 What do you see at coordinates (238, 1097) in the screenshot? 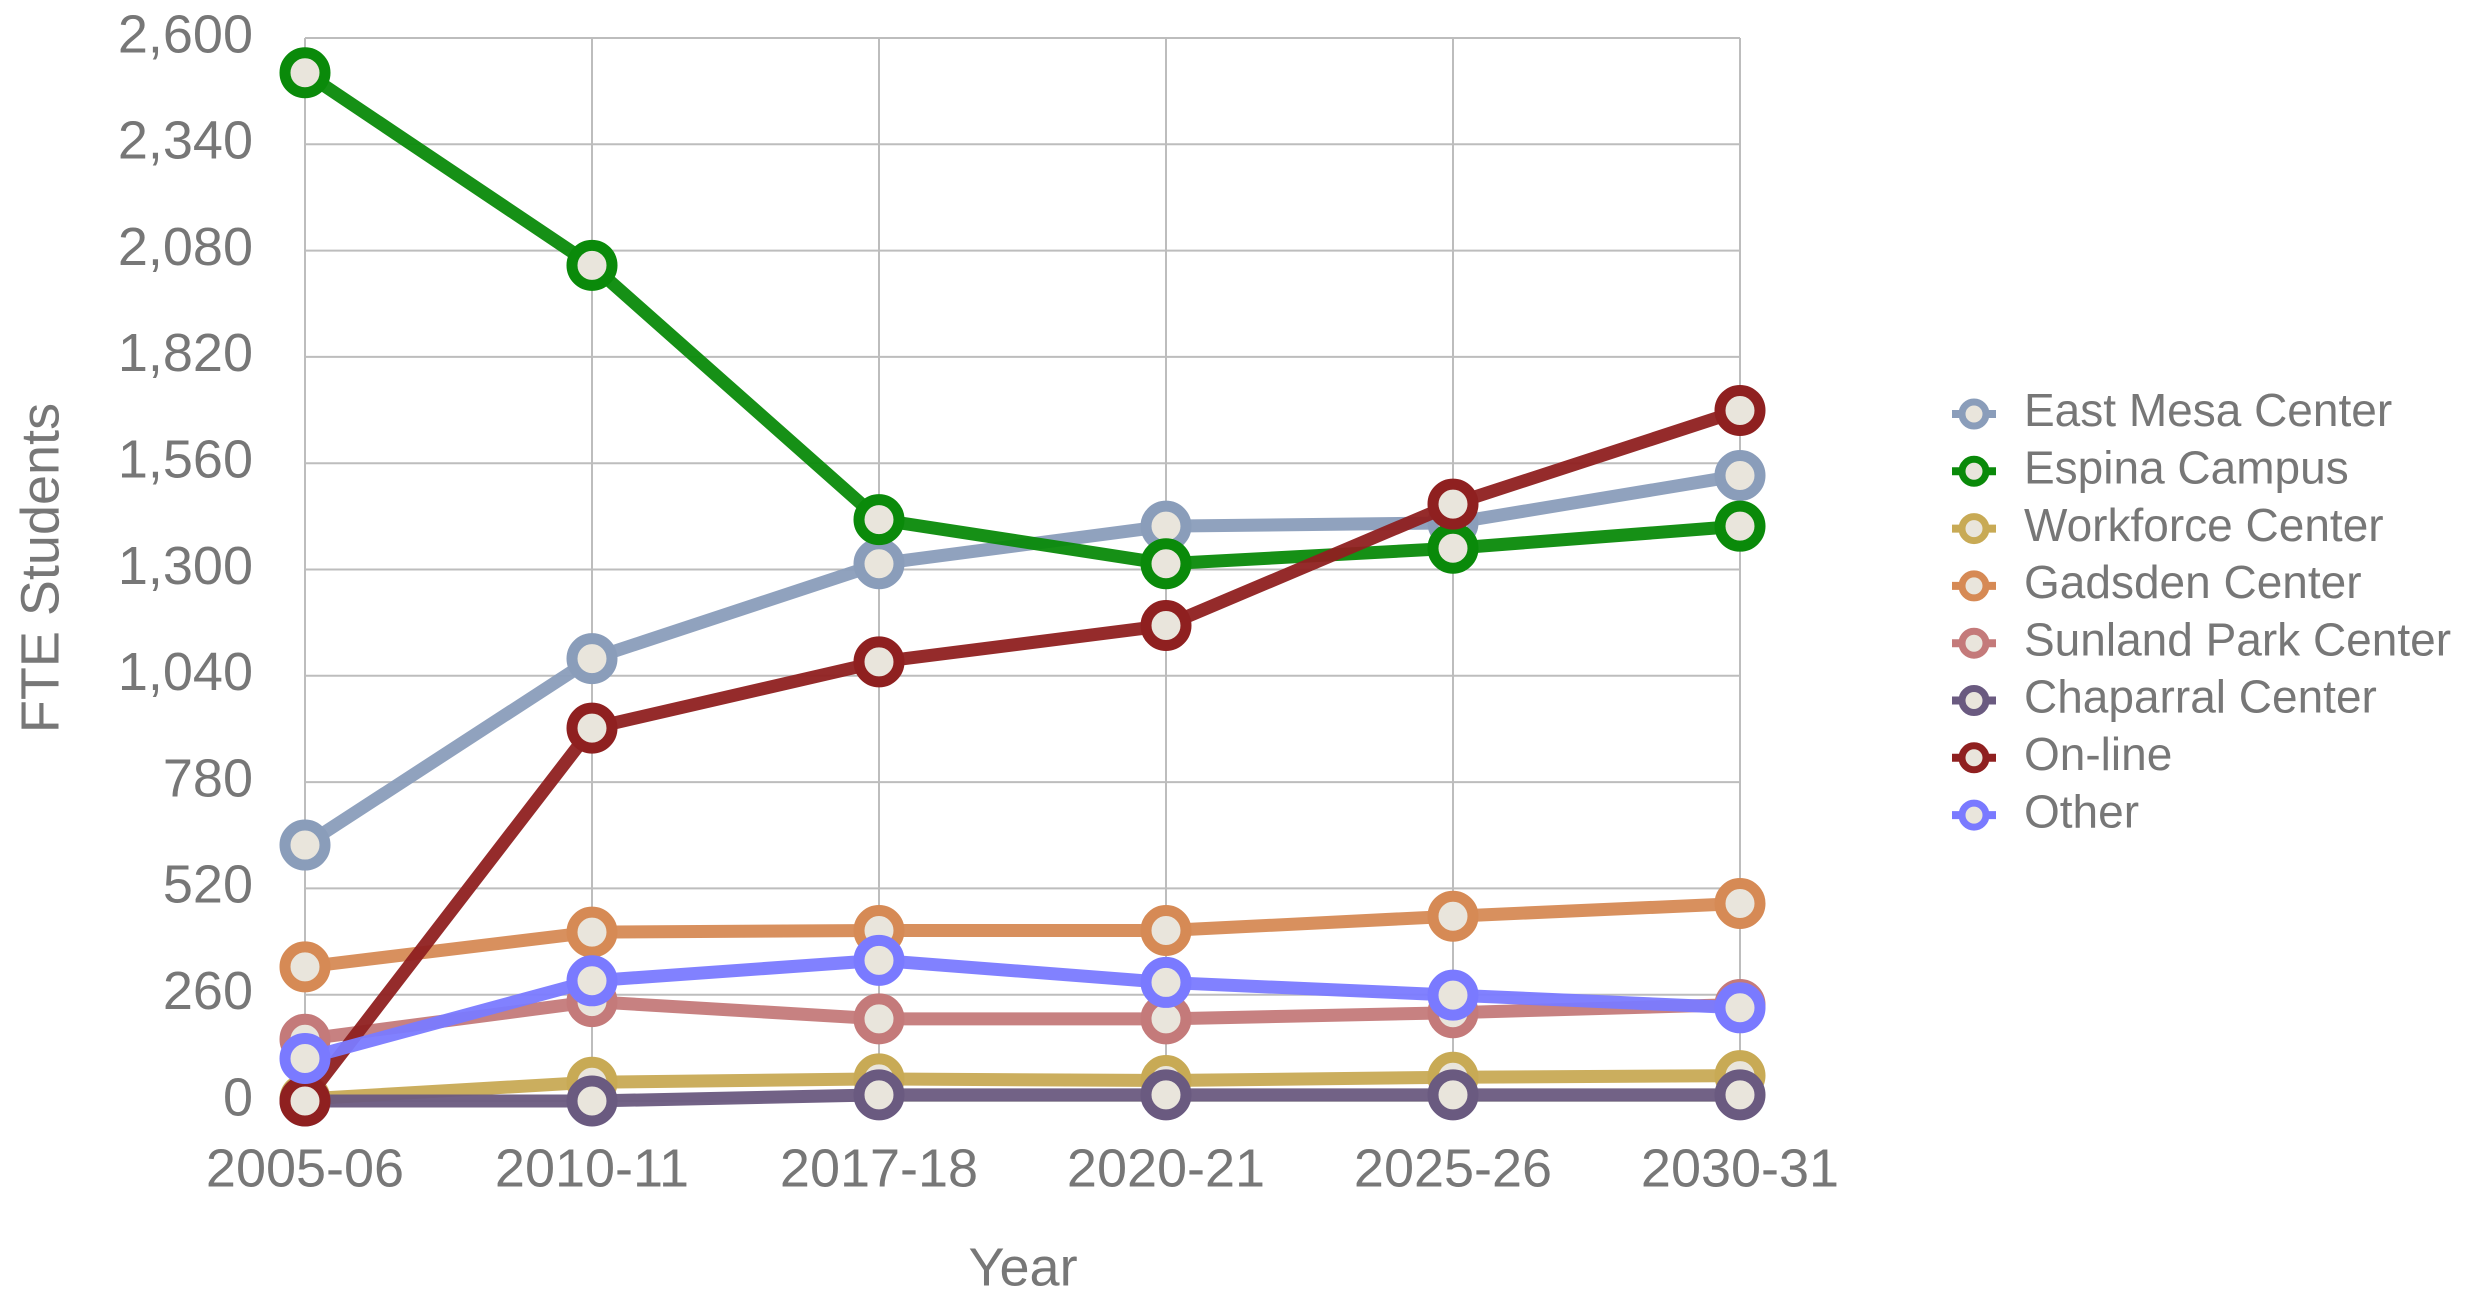
I see `y-tick-label: 0` at bounding box center [238, 1097].